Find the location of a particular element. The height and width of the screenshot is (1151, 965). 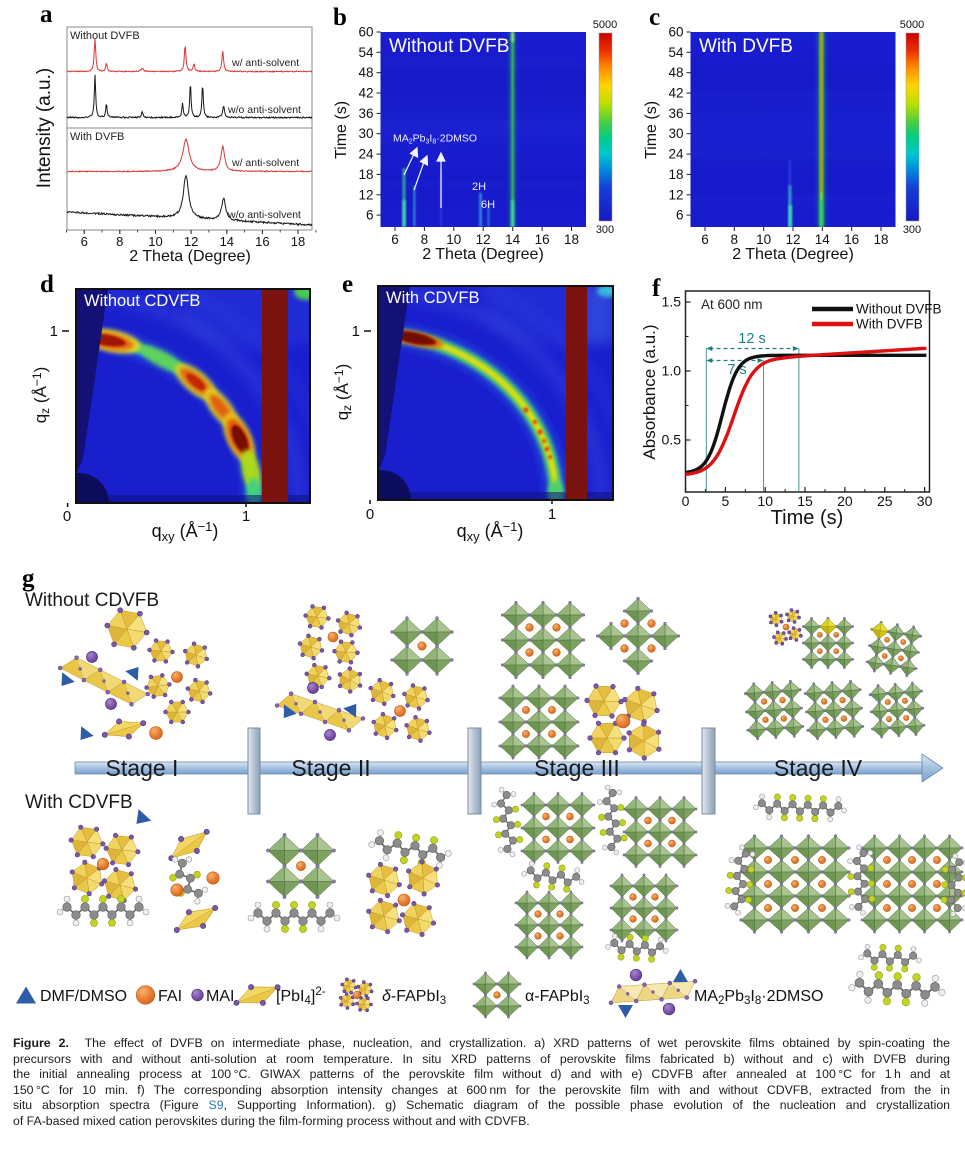

svg-text: FAI is located at coordinates (170, 996).